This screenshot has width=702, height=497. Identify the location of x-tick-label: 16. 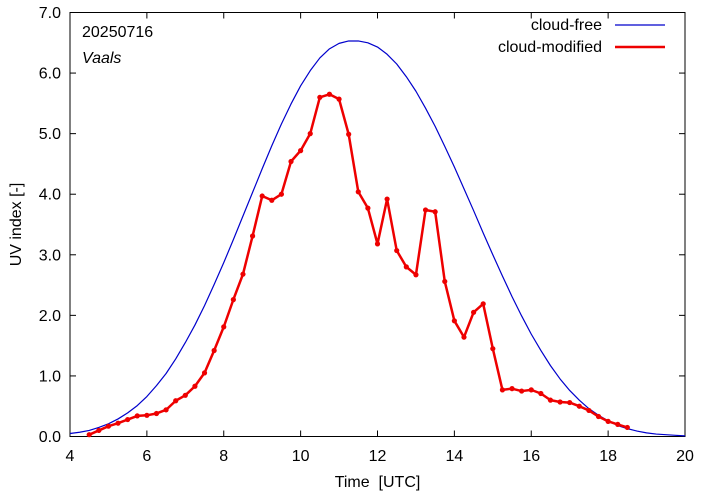
(531, 456).